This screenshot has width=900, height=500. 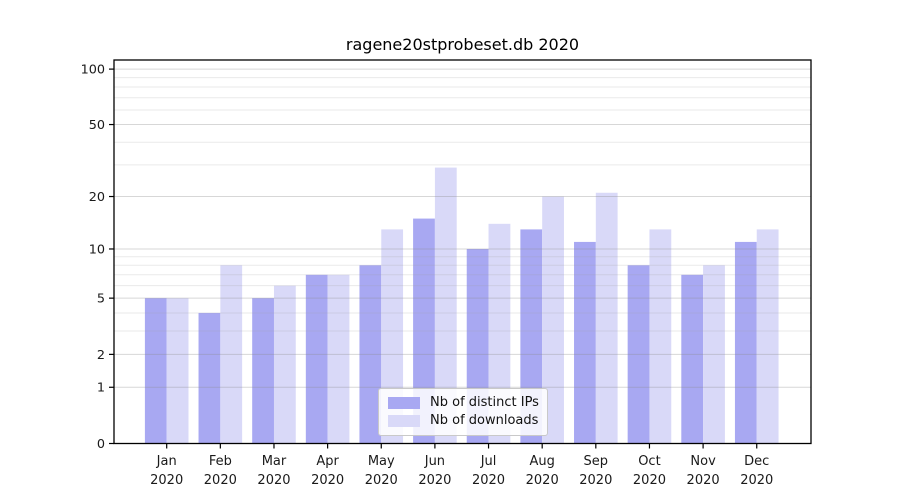 What do you see at coordinates (101, 355) in the screenshot?
I see `y-tick-label: 2` at bounding box center [101, 355].